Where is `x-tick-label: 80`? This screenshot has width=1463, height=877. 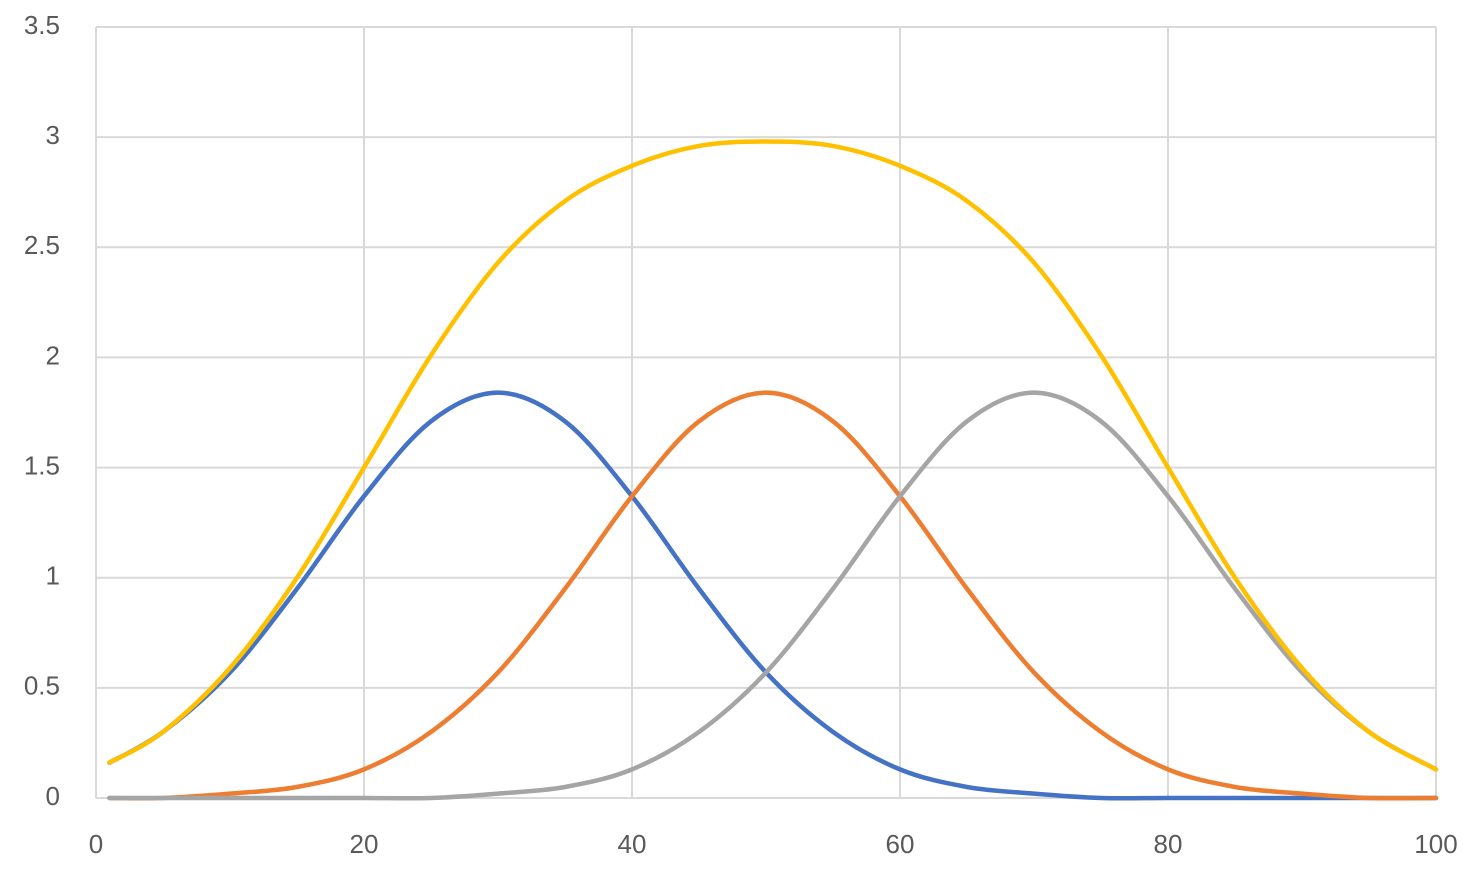
x-tick-label: 80 is located at coordinates (1168, 844).